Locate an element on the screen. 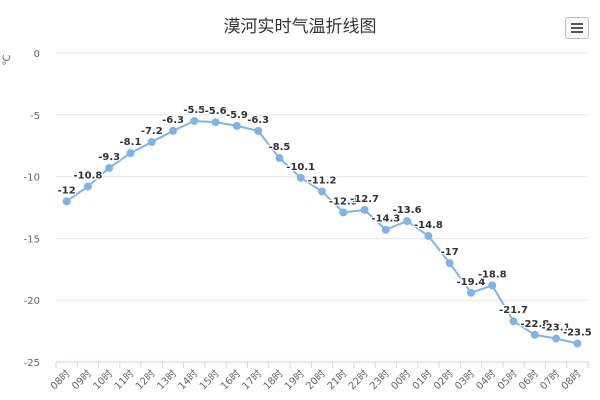  x-tick-label: 13时 is located at coordinates (167, 380).